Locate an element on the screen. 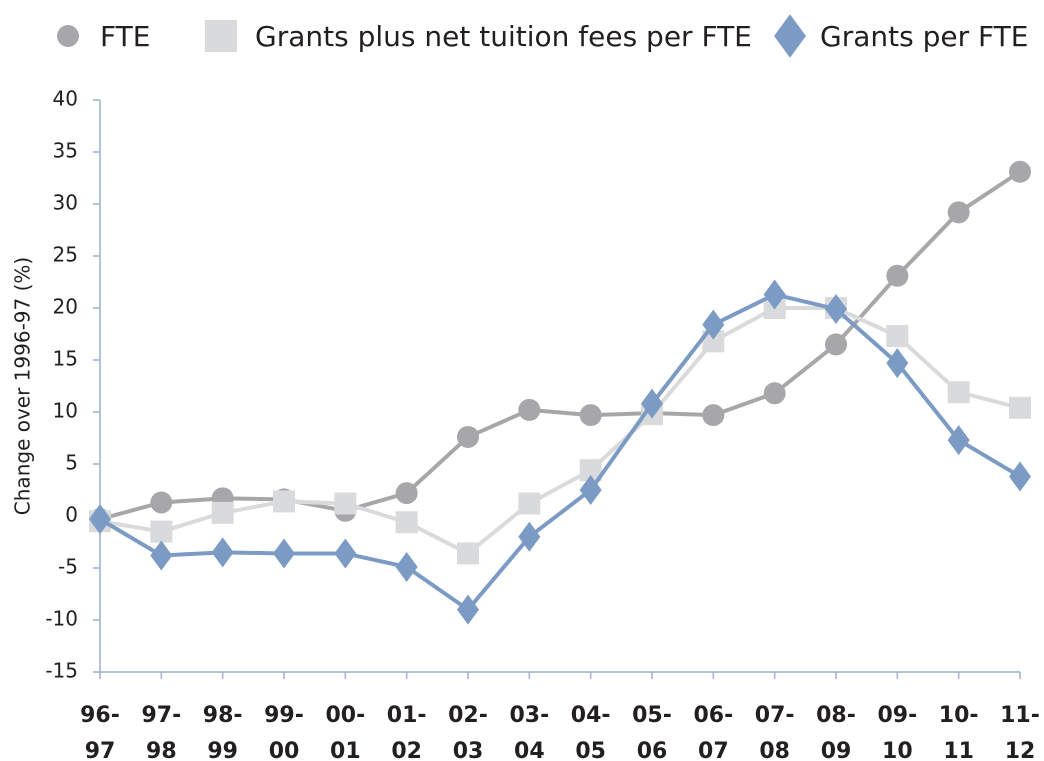  x-tick-label: 00-01 is located at coordinates (345, 732).